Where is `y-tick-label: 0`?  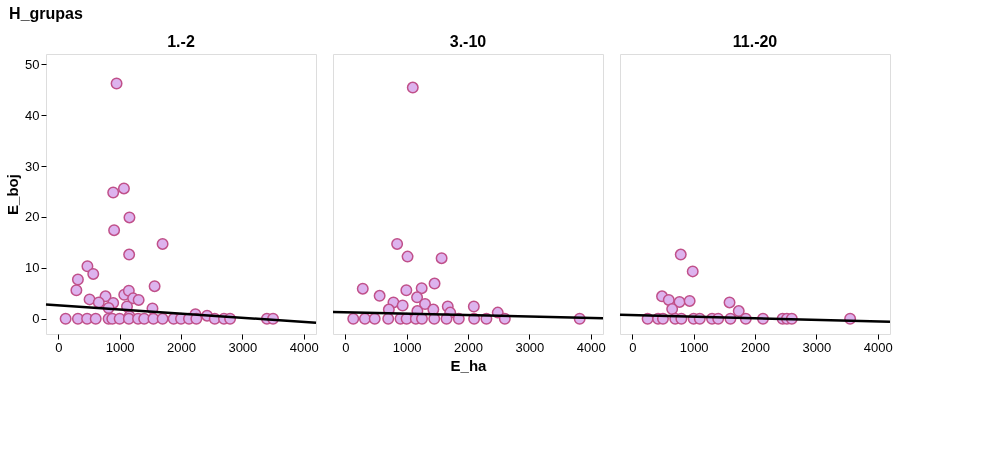 y-tick-label: 0 is located at coordinates (36, 319).